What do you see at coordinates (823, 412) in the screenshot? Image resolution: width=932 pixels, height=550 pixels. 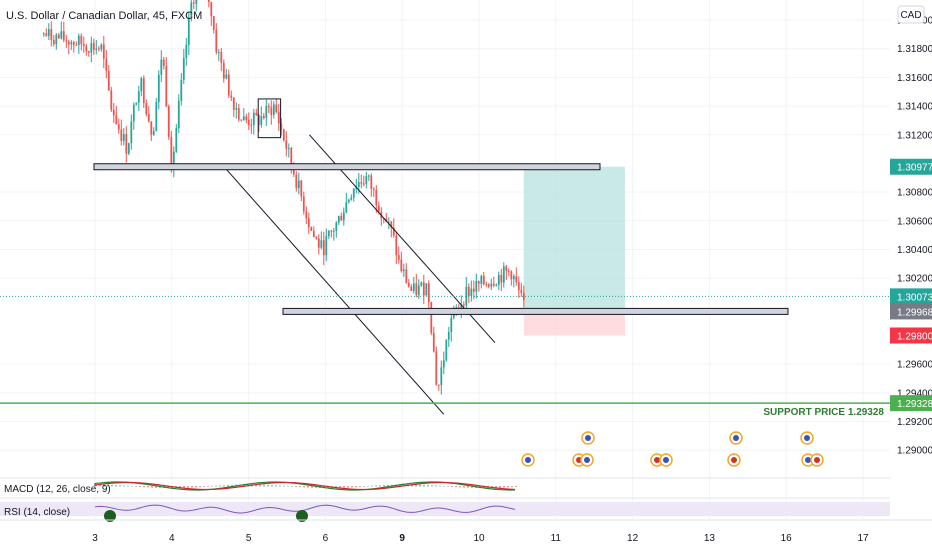 I see `support-label: SUPPORT PRICE 1.29328` at bounding box center [823, 412].